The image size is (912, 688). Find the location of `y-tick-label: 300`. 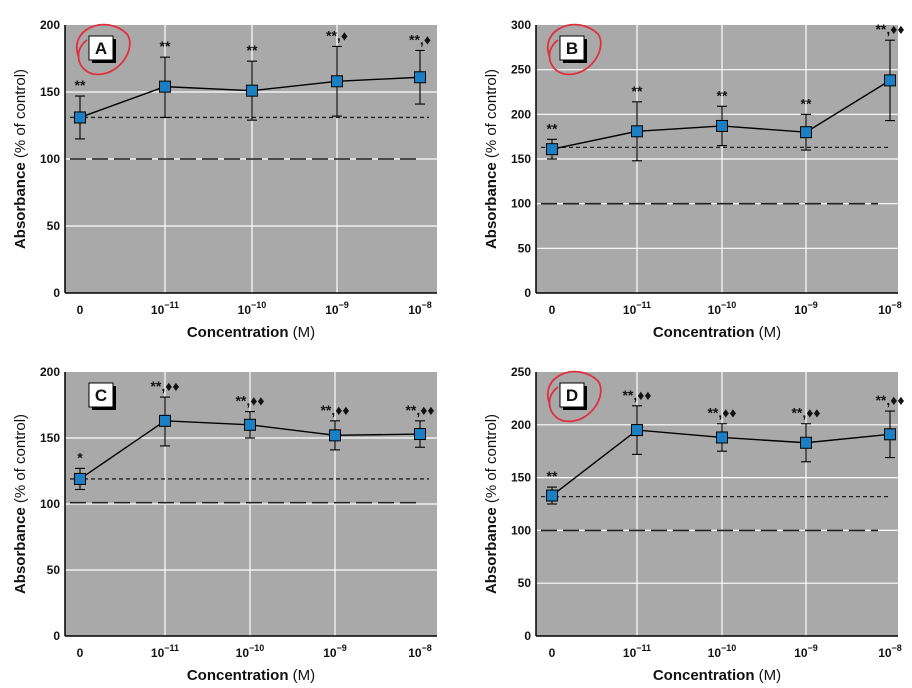

y-tick-label: 300 is located at coordinates (521, 25).